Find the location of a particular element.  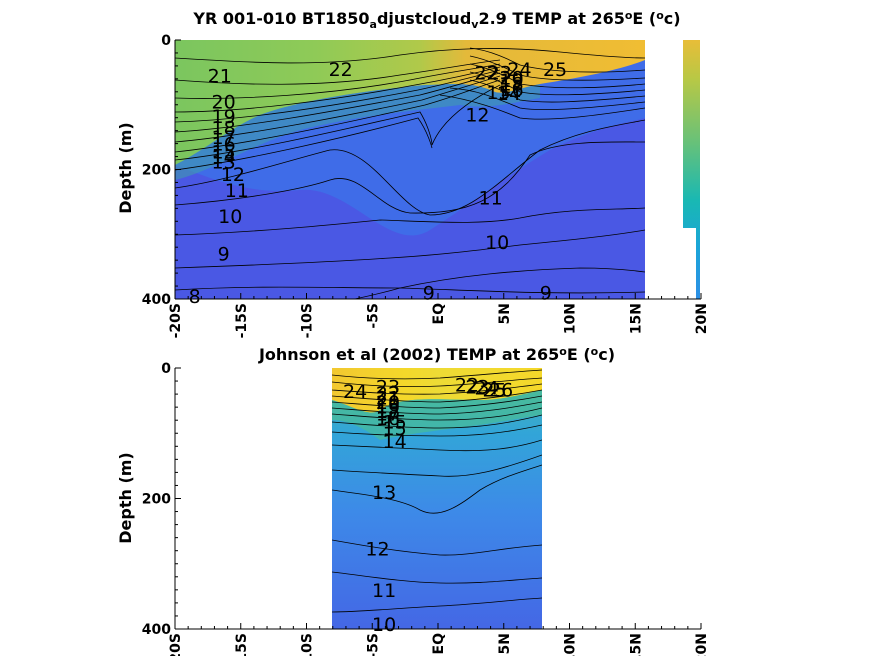

panel-2-title: Johnson et al (2002) TEMP at 265oE (oc) is located at coordinates (436, 354).